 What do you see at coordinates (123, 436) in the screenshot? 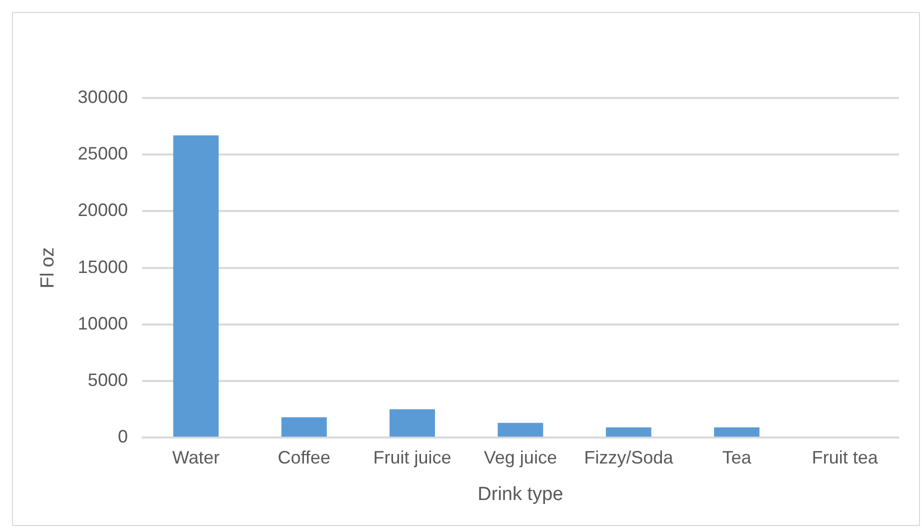
I see `y-tick-label: 0` at bounding box center [123, 436].